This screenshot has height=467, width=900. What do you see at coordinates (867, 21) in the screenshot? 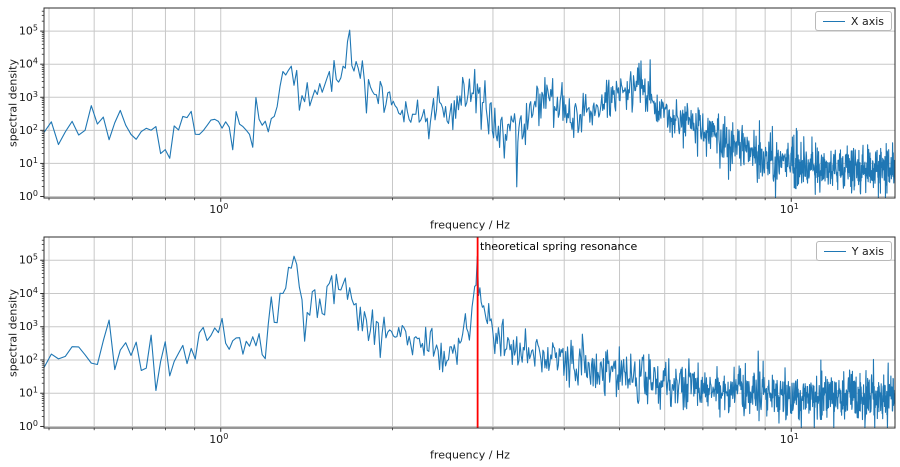
I see `legend-label-top: X axis` at bounding box center [867, 21].